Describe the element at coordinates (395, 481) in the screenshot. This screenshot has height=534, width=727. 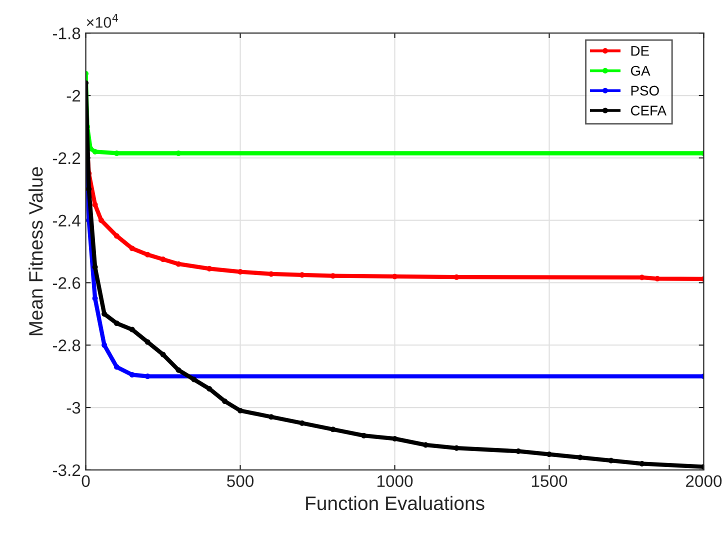
I see `x-tick-label: 1000` at that location.